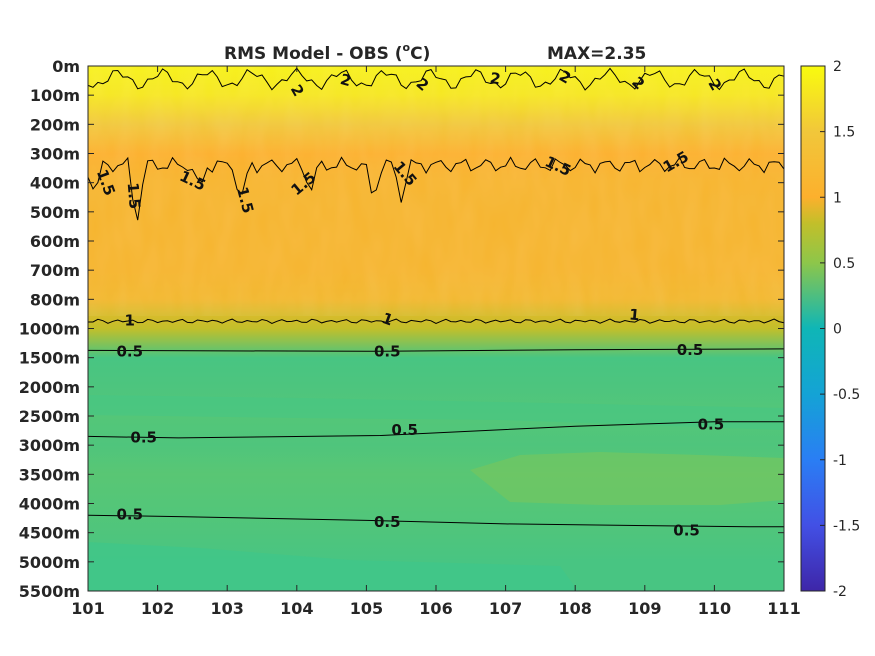 This screenshot has width=875, height=656. Describe the element at coordinates (846, 395) in the screenshot. I see `colorbar-tick-label: -0.5` at that location.